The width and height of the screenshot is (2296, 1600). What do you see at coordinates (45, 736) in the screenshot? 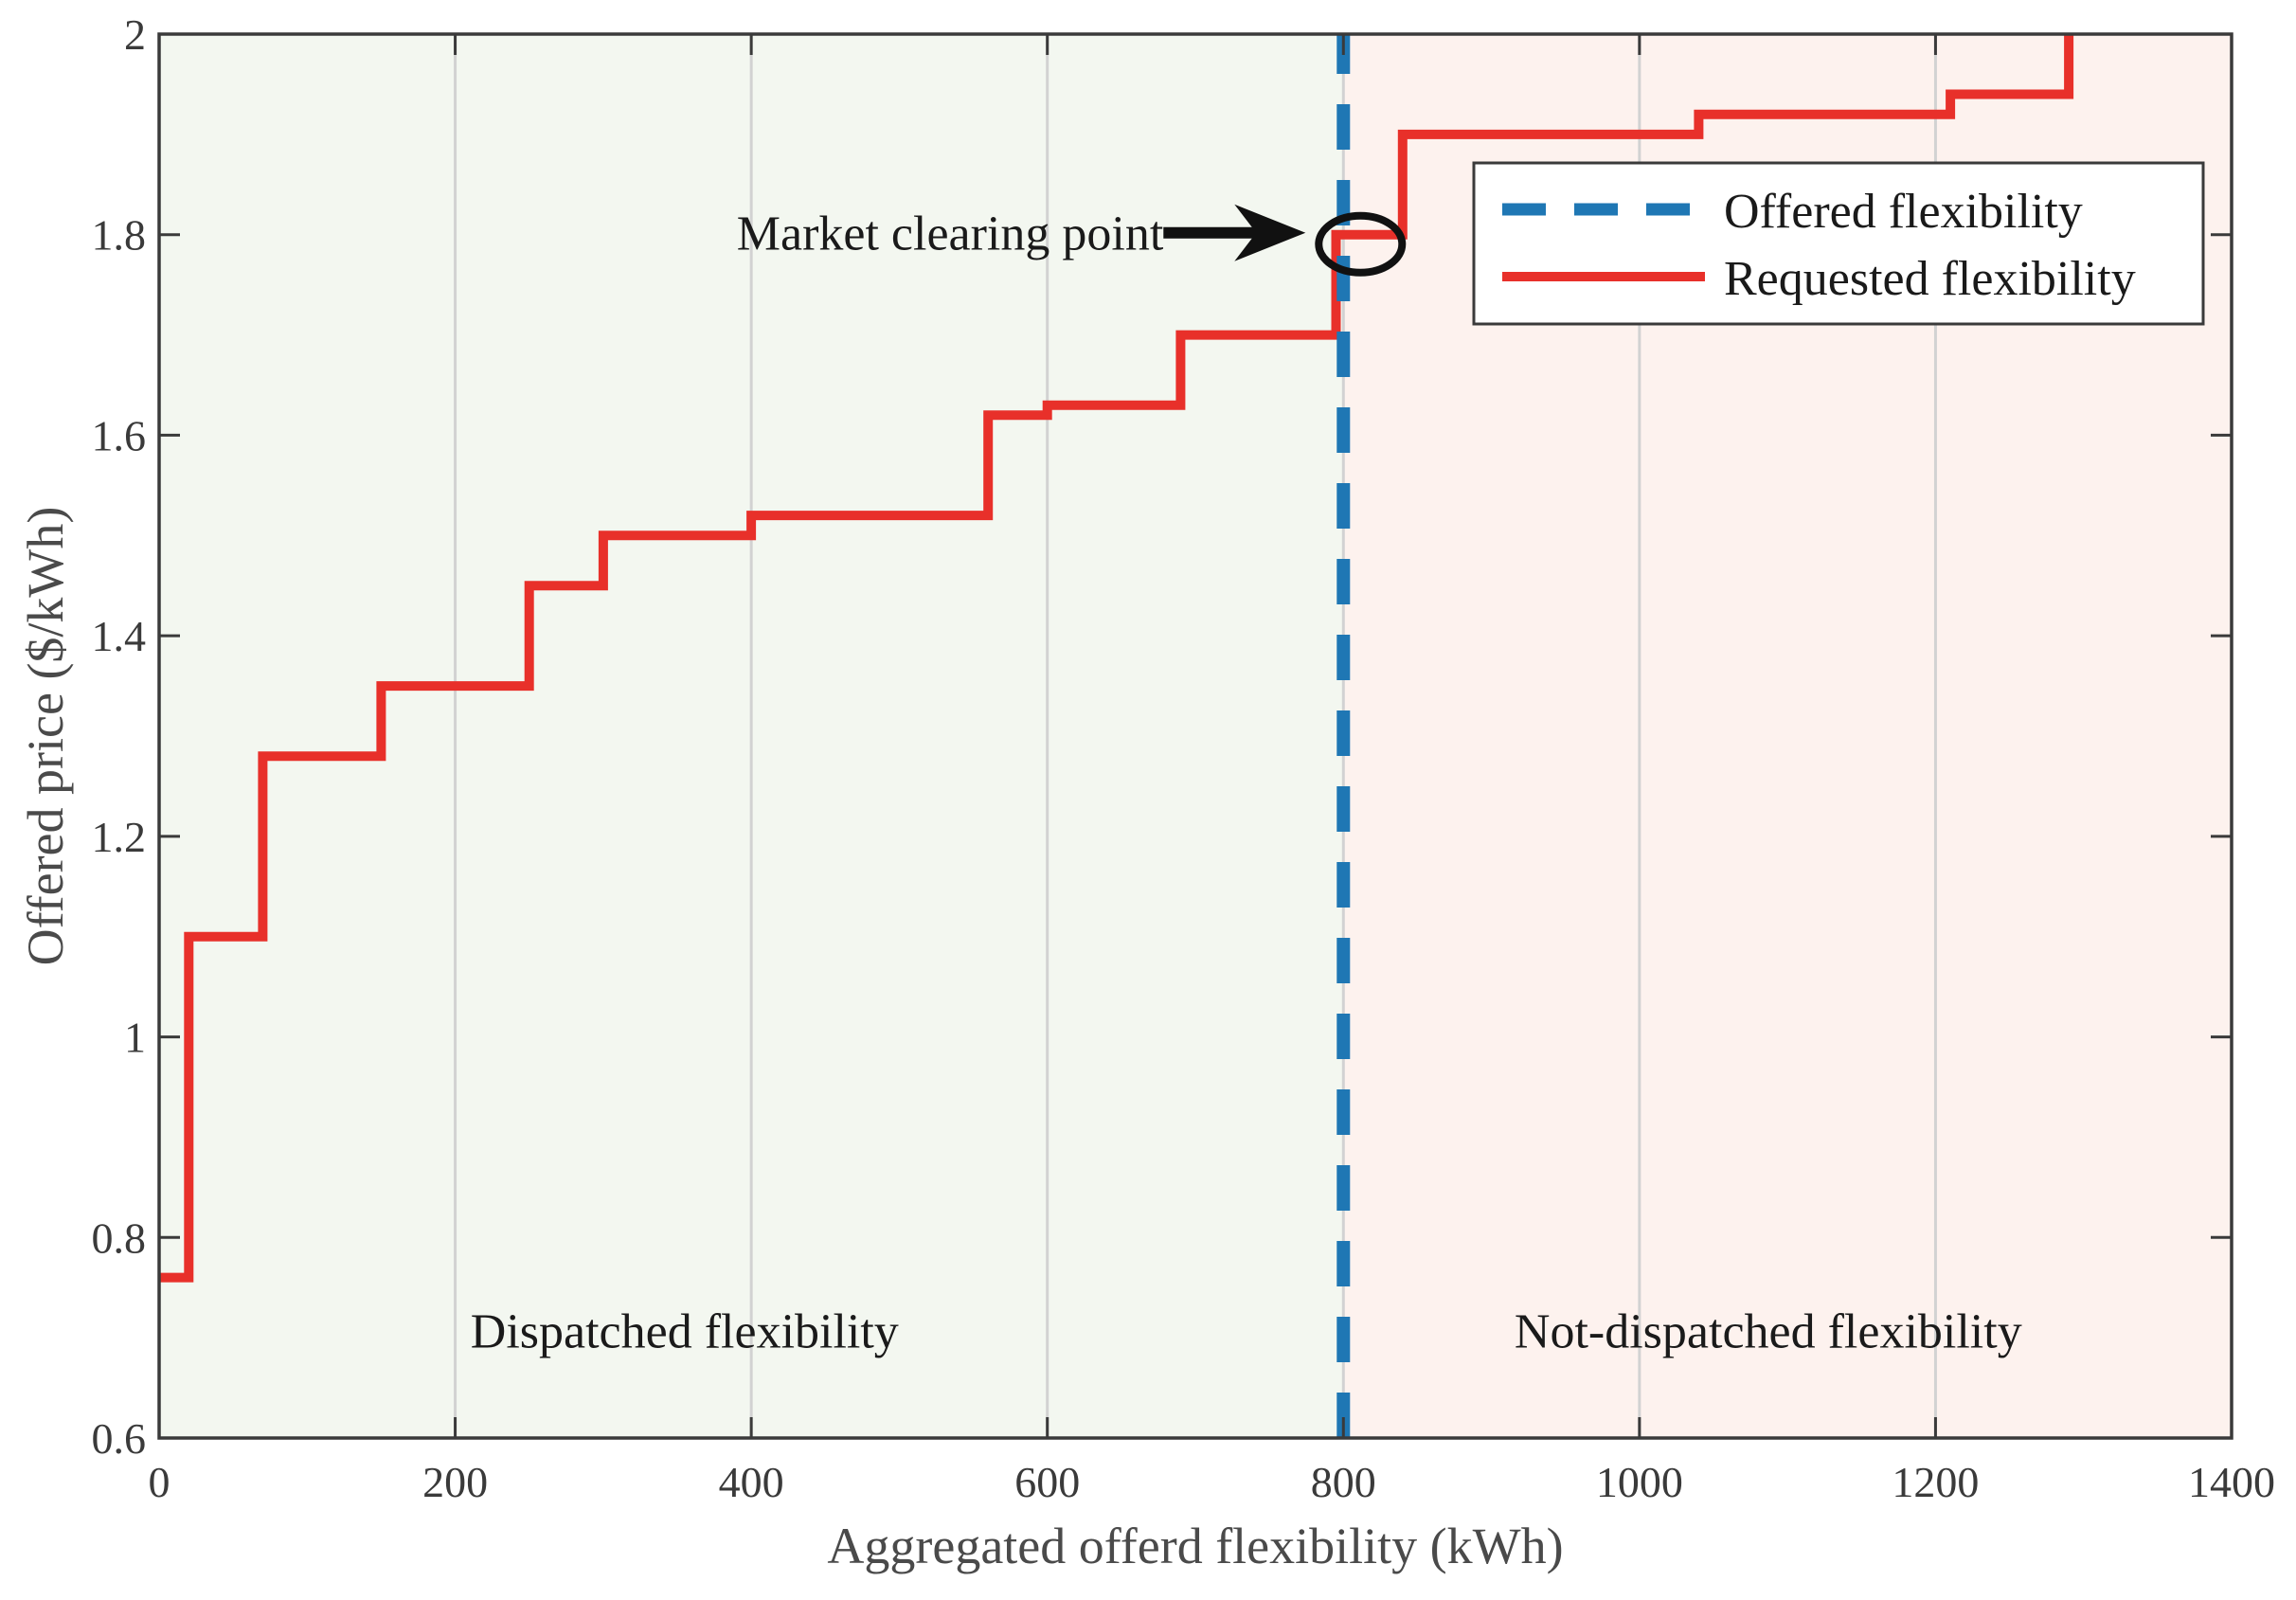
I see `y-axis-label: Offered price ($/kWh)` at bounding box center [45, 736].